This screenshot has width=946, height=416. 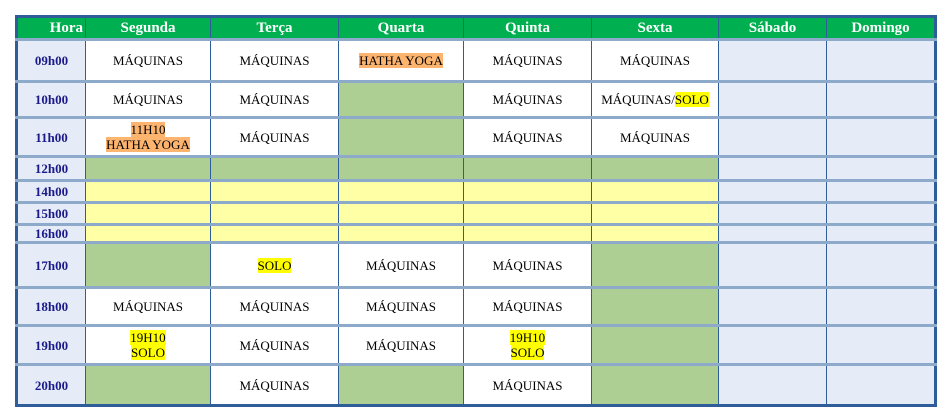 I want to click on cell-line: 11H10, so click(x=148, y=129).